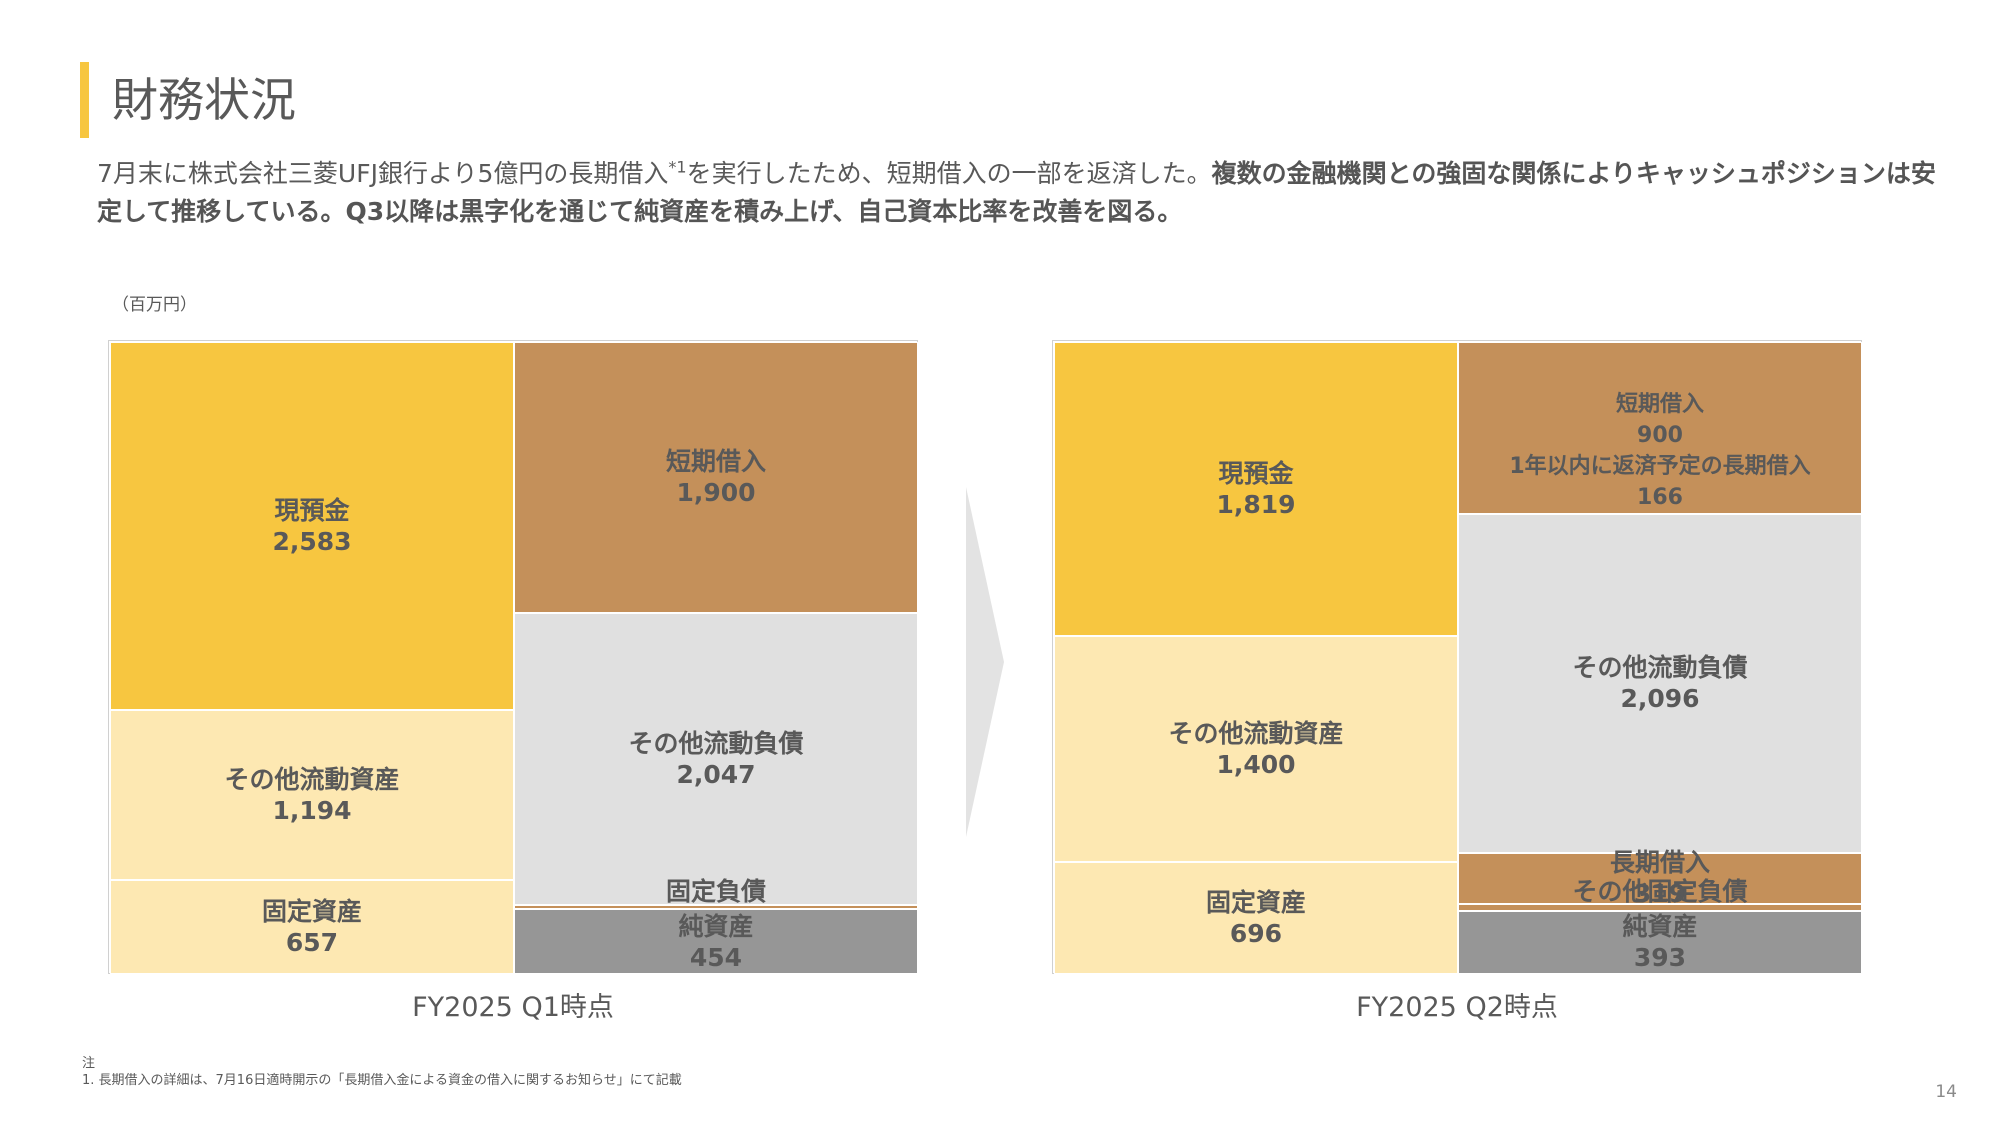 This screenshot has height=1125, width=2000. I want to click on segment-value: 454, so click(716, 957).